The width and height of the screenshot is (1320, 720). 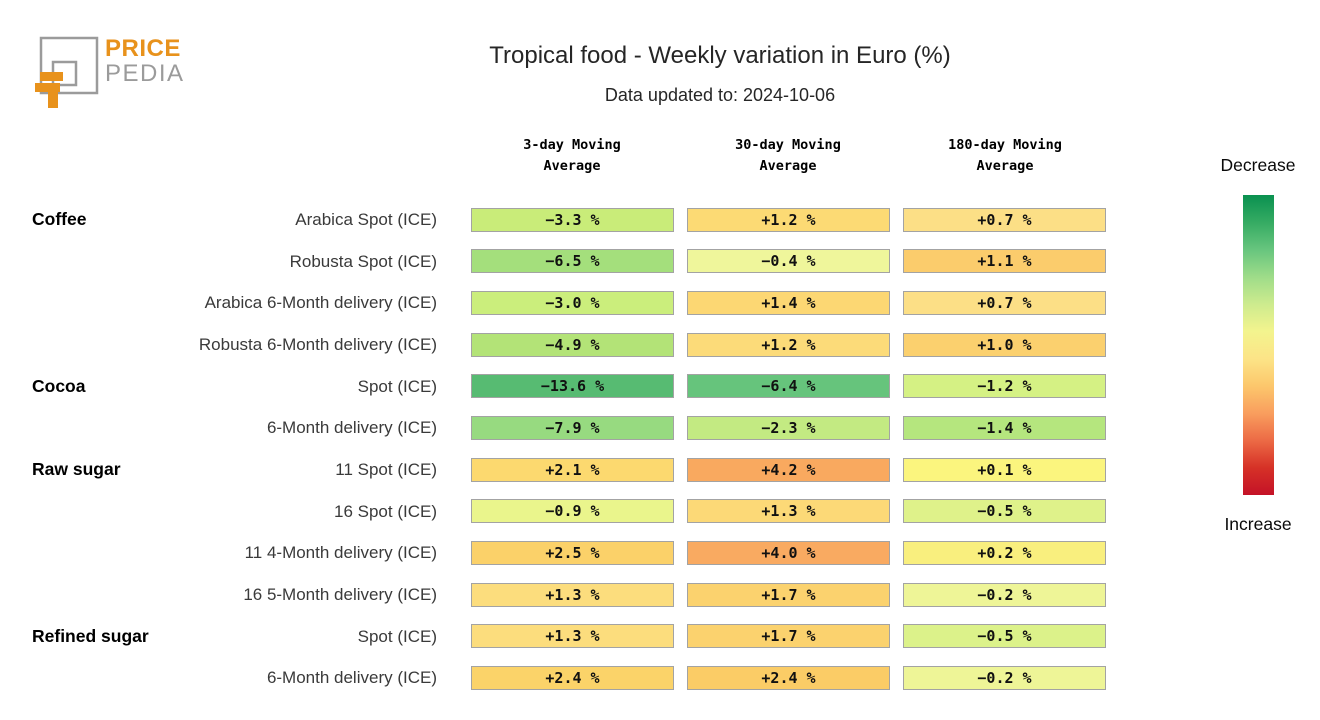 I want to click on row-label: Arabica Spot (ICE), so click(x=366, y=219).